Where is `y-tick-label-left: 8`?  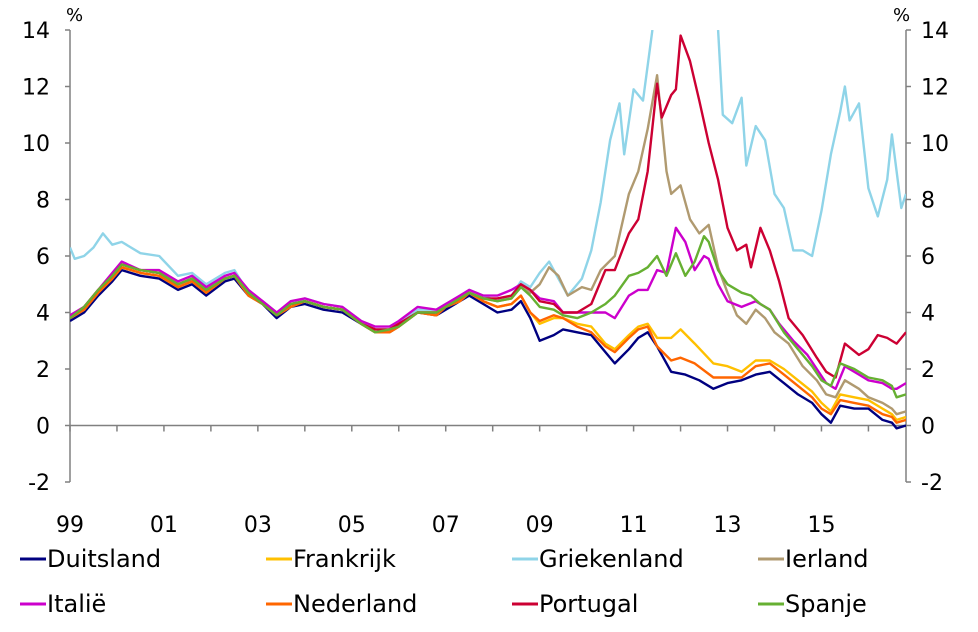
y-tick-label-left: 8 is located at coordinates (43, 201).